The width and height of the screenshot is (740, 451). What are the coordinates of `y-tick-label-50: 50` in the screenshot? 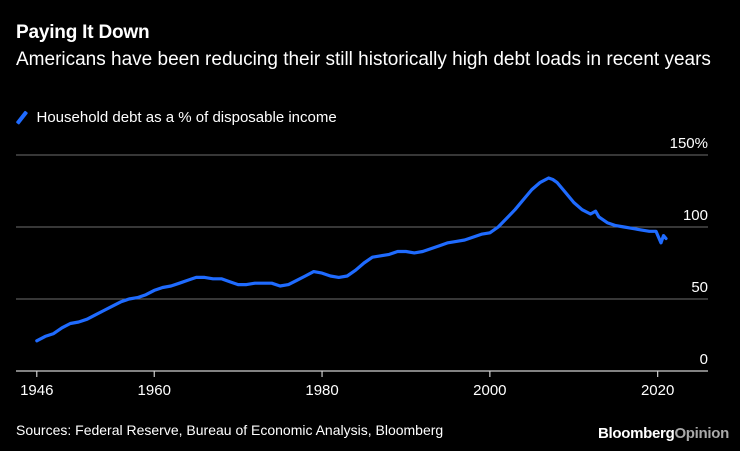 It's located at (699, 287).